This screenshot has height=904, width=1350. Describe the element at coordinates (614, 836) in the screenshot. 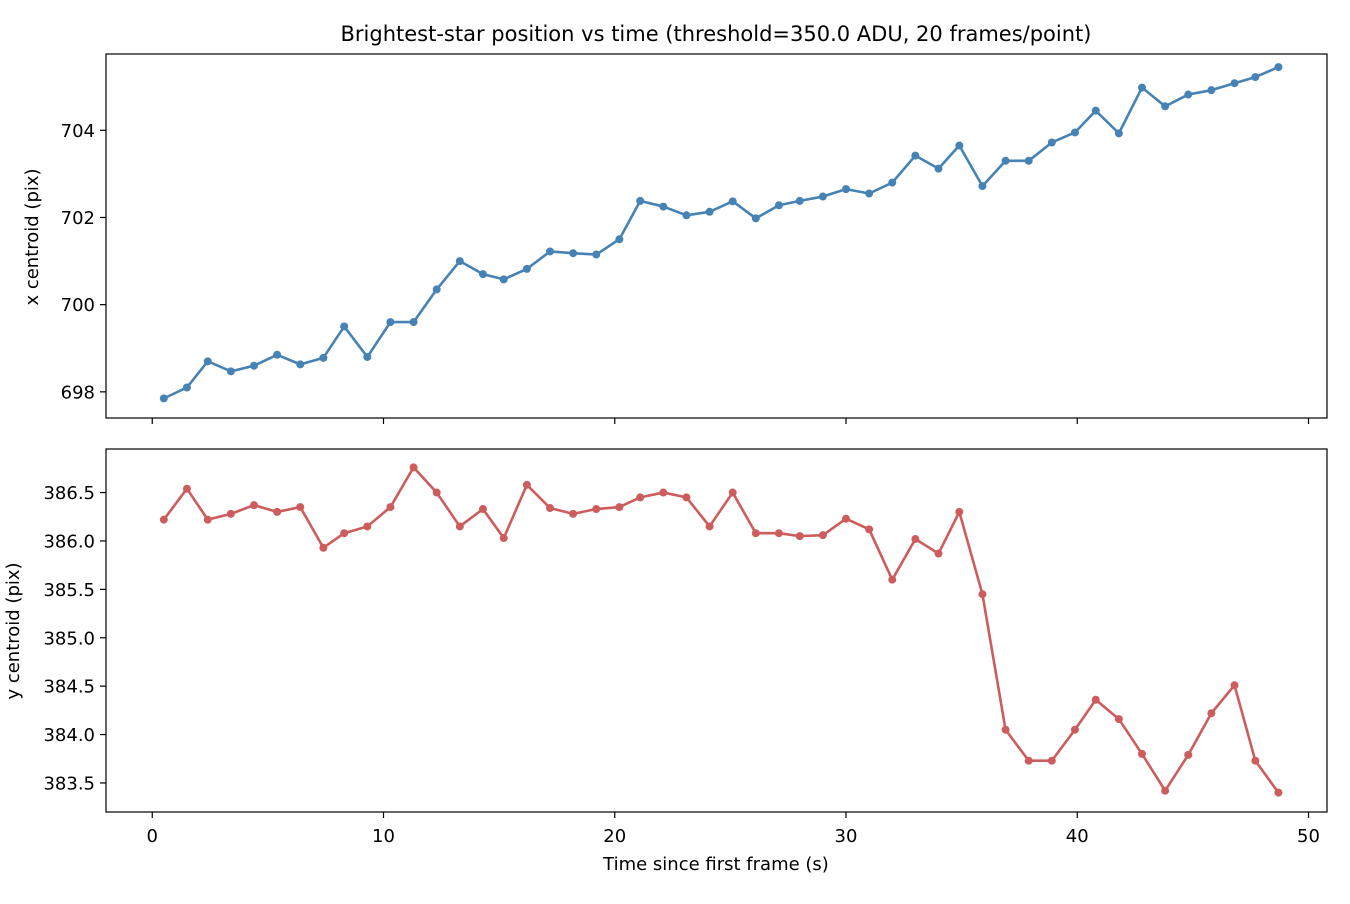

I see `time-xtick-label: 20` at that location.